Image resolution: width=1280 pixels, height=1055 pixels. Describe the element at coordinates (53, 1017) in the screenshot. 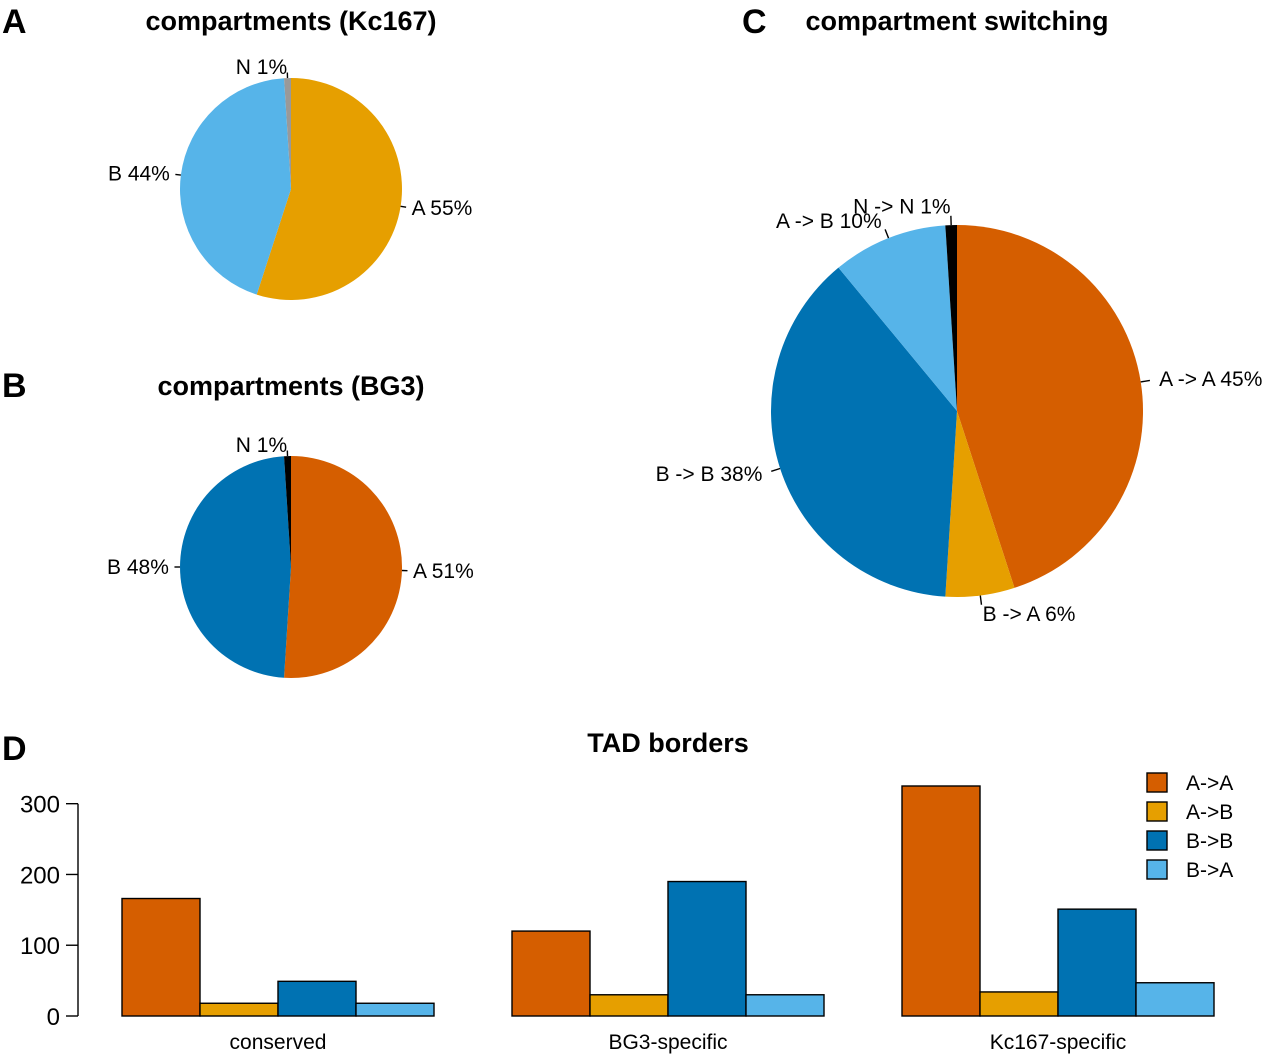

I see `y-tick-label-0: 0` at that location.